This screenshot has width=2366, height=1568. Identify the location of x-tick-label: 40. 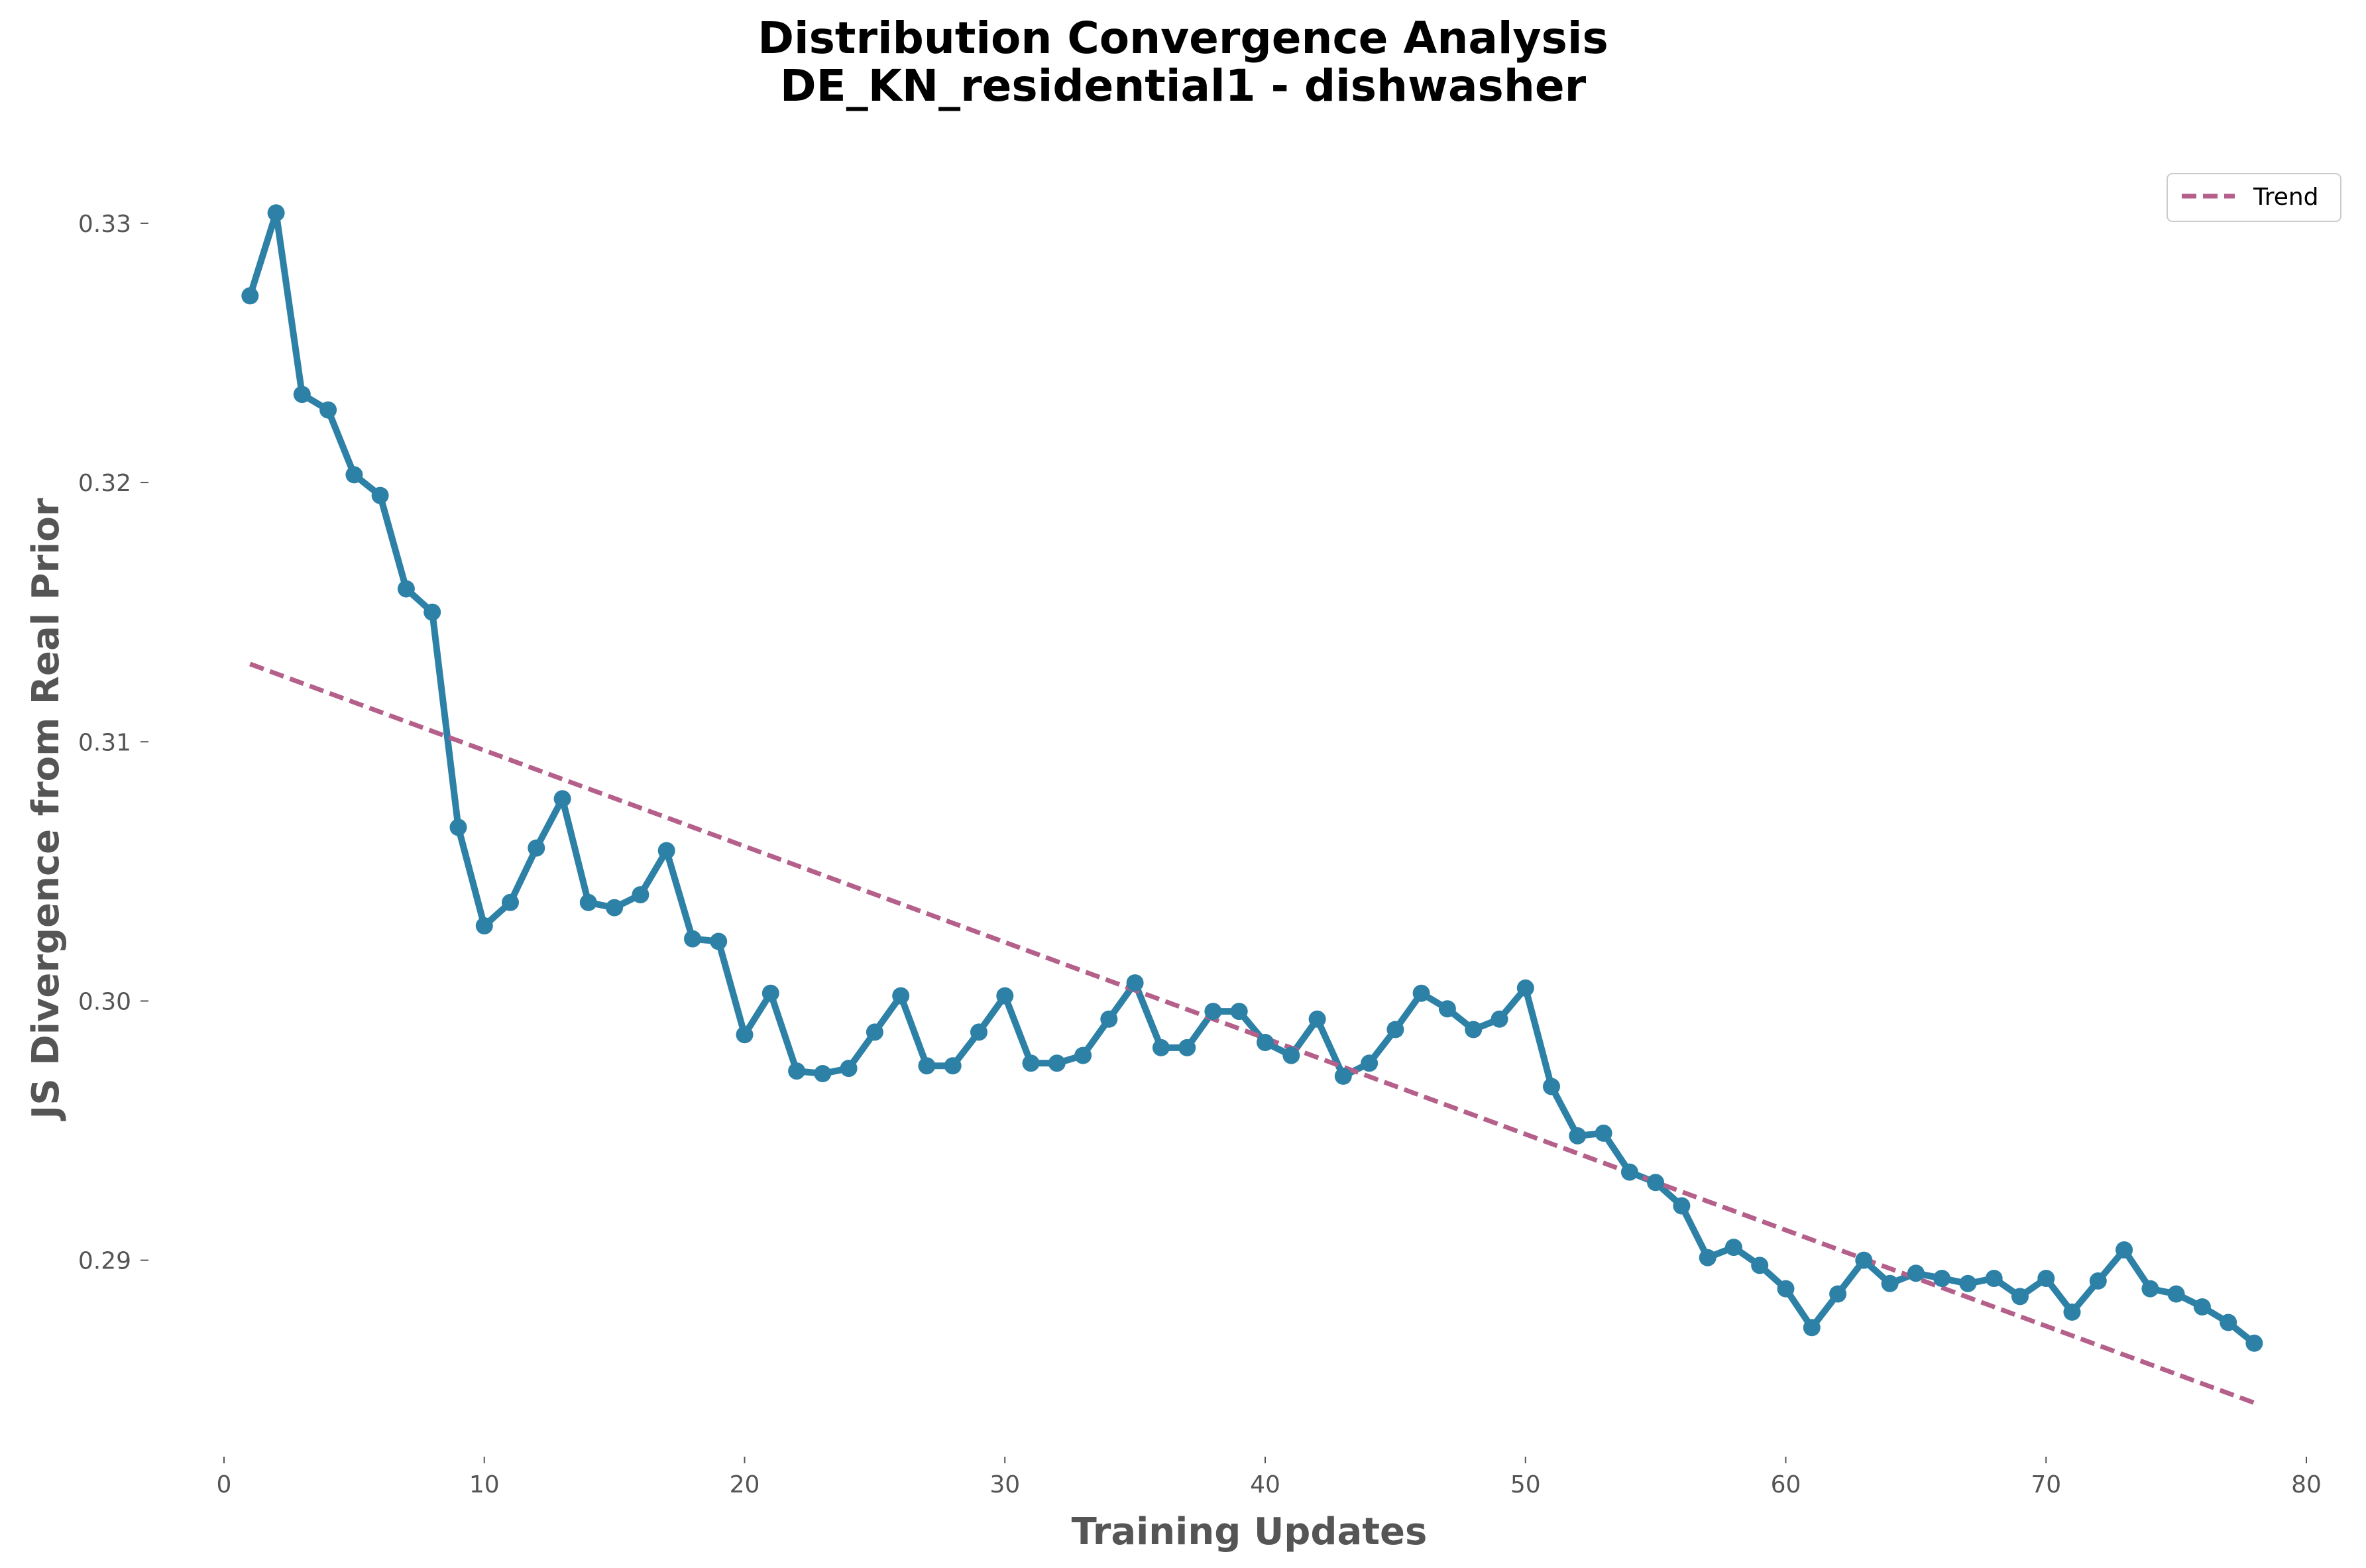
(1265, 1484).